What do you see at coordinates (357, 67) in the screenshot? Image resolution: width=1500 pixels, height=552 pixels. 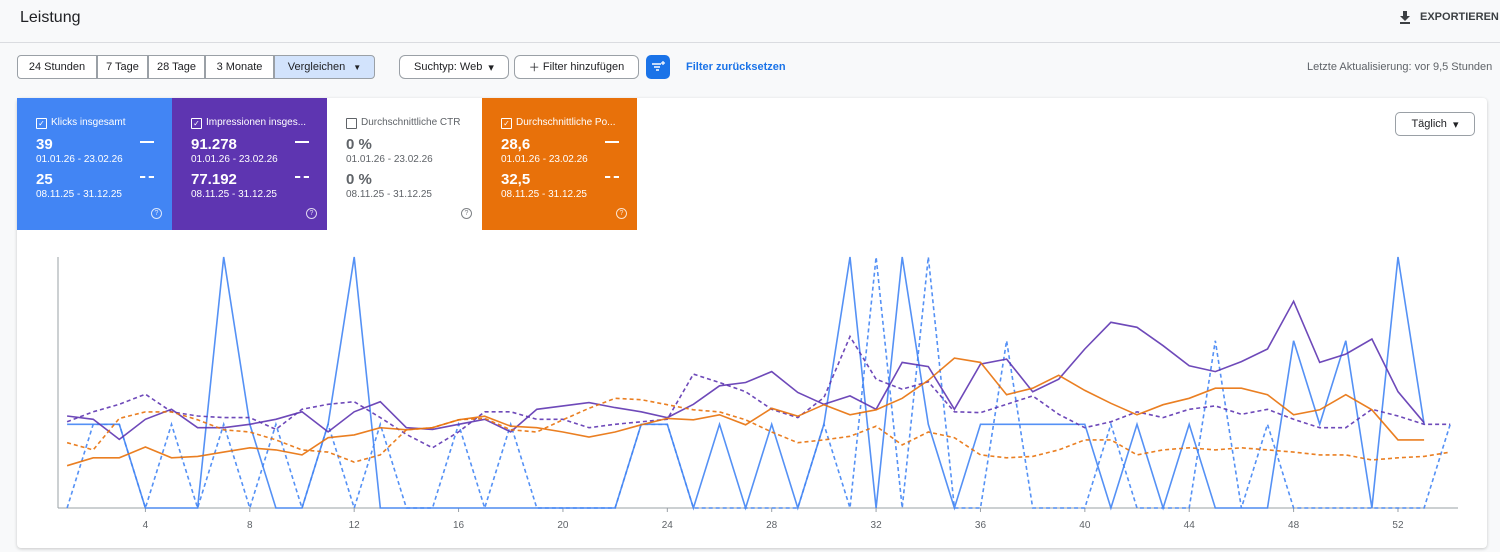 I see `dropdown-arrow: ▼` at bounding box center [357, 67].